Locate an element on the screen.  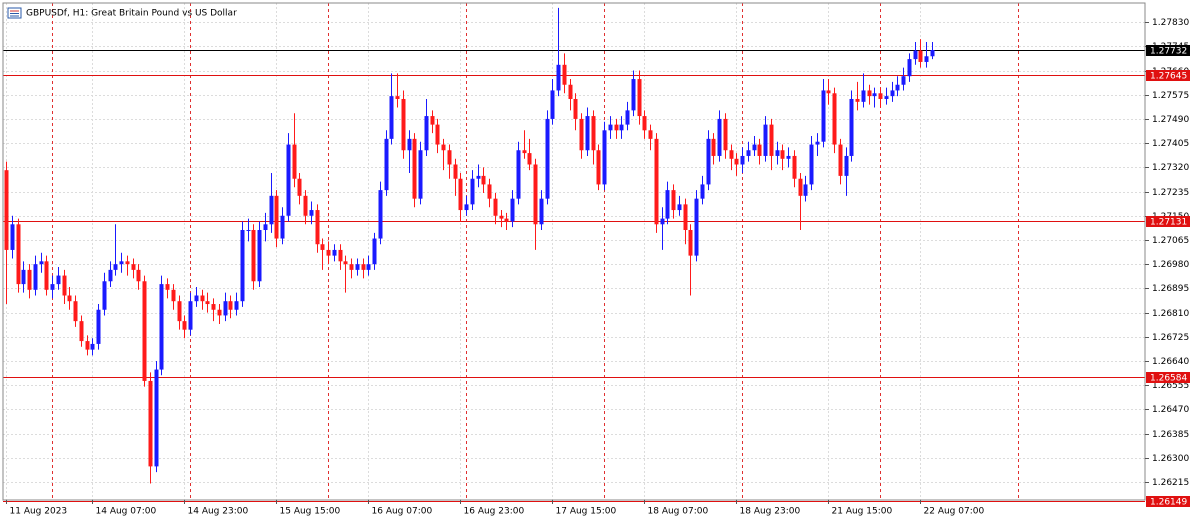
level-label: 1.27131 is located at coordinates (1168, 223).